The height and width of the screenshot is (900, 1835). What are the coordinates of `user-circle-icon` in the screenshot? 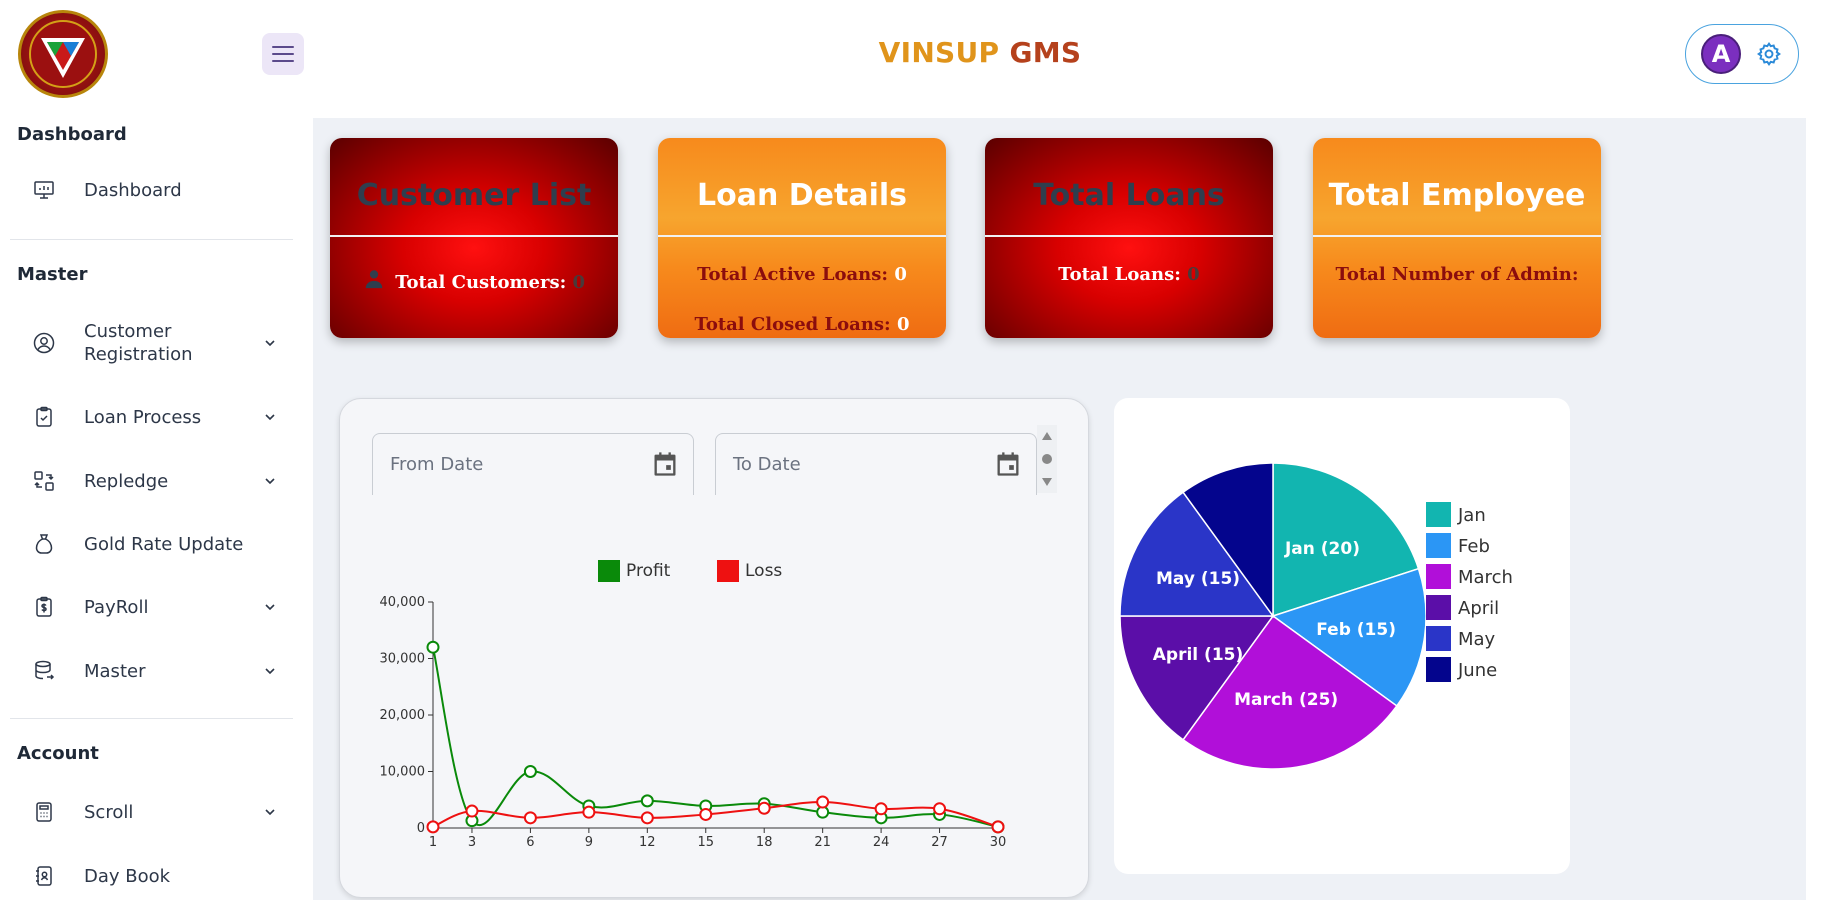 It's located at (44, 343).